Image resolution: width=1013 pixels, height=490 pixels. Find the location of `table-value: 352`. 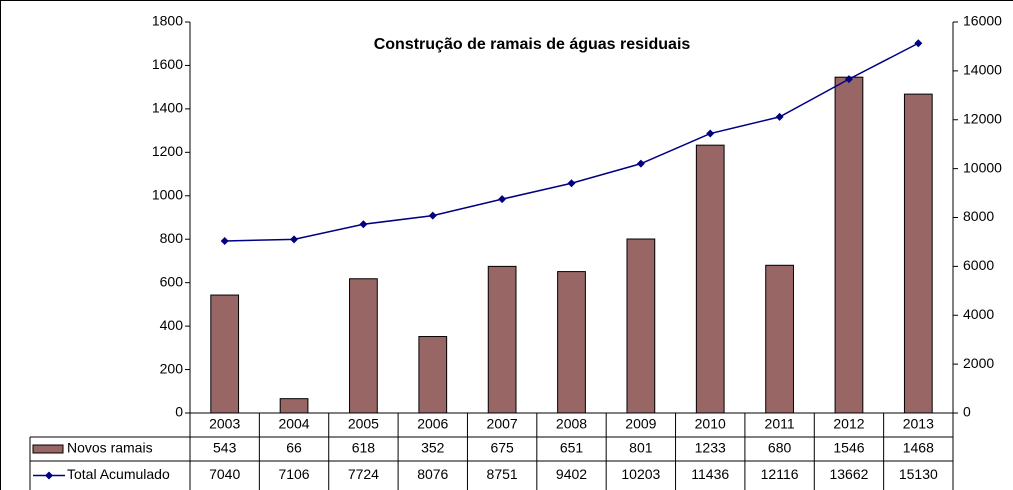

table-value: 352 is located at coordinates (433, 448).